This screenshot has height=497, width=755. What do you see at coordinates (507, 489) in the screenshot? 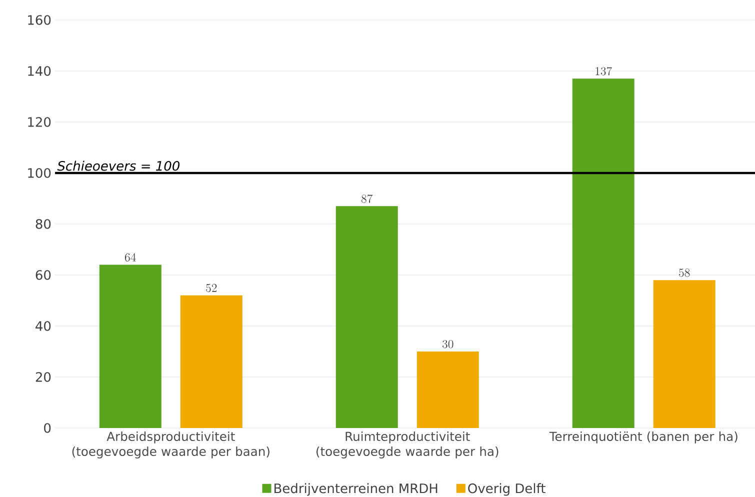
I see `legend-label: Overig Delft` at bounding box center [507, 489].